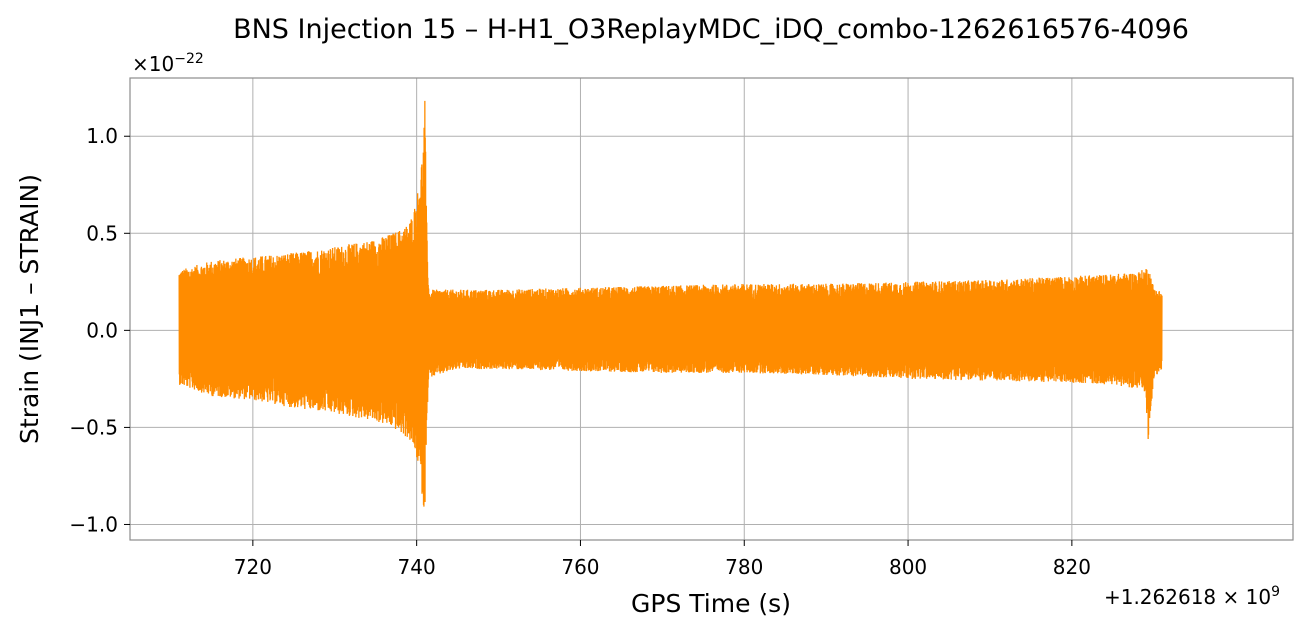 This screenshot has height=633, width=1307. What do you see at coordinates (253, 567) in the screenshot?
I see `x-tick-label: 720` at bounding box center [253, 567].